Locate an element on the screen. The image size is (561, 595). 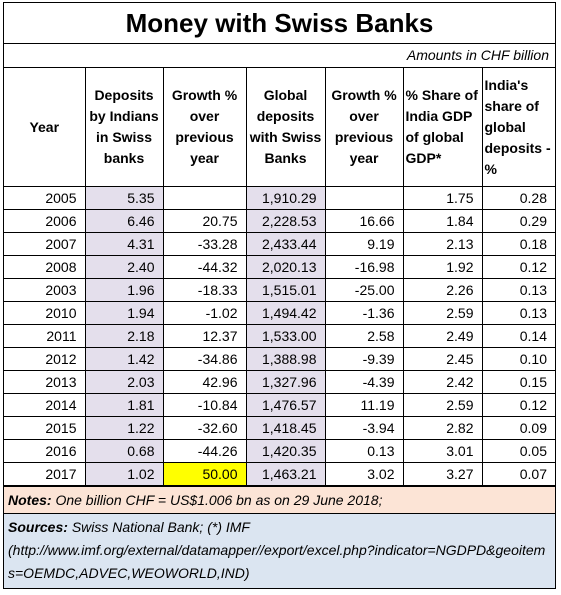
header-gdp-share: % Share of India GDP of global GDP* is located at coordinates (442, 127).